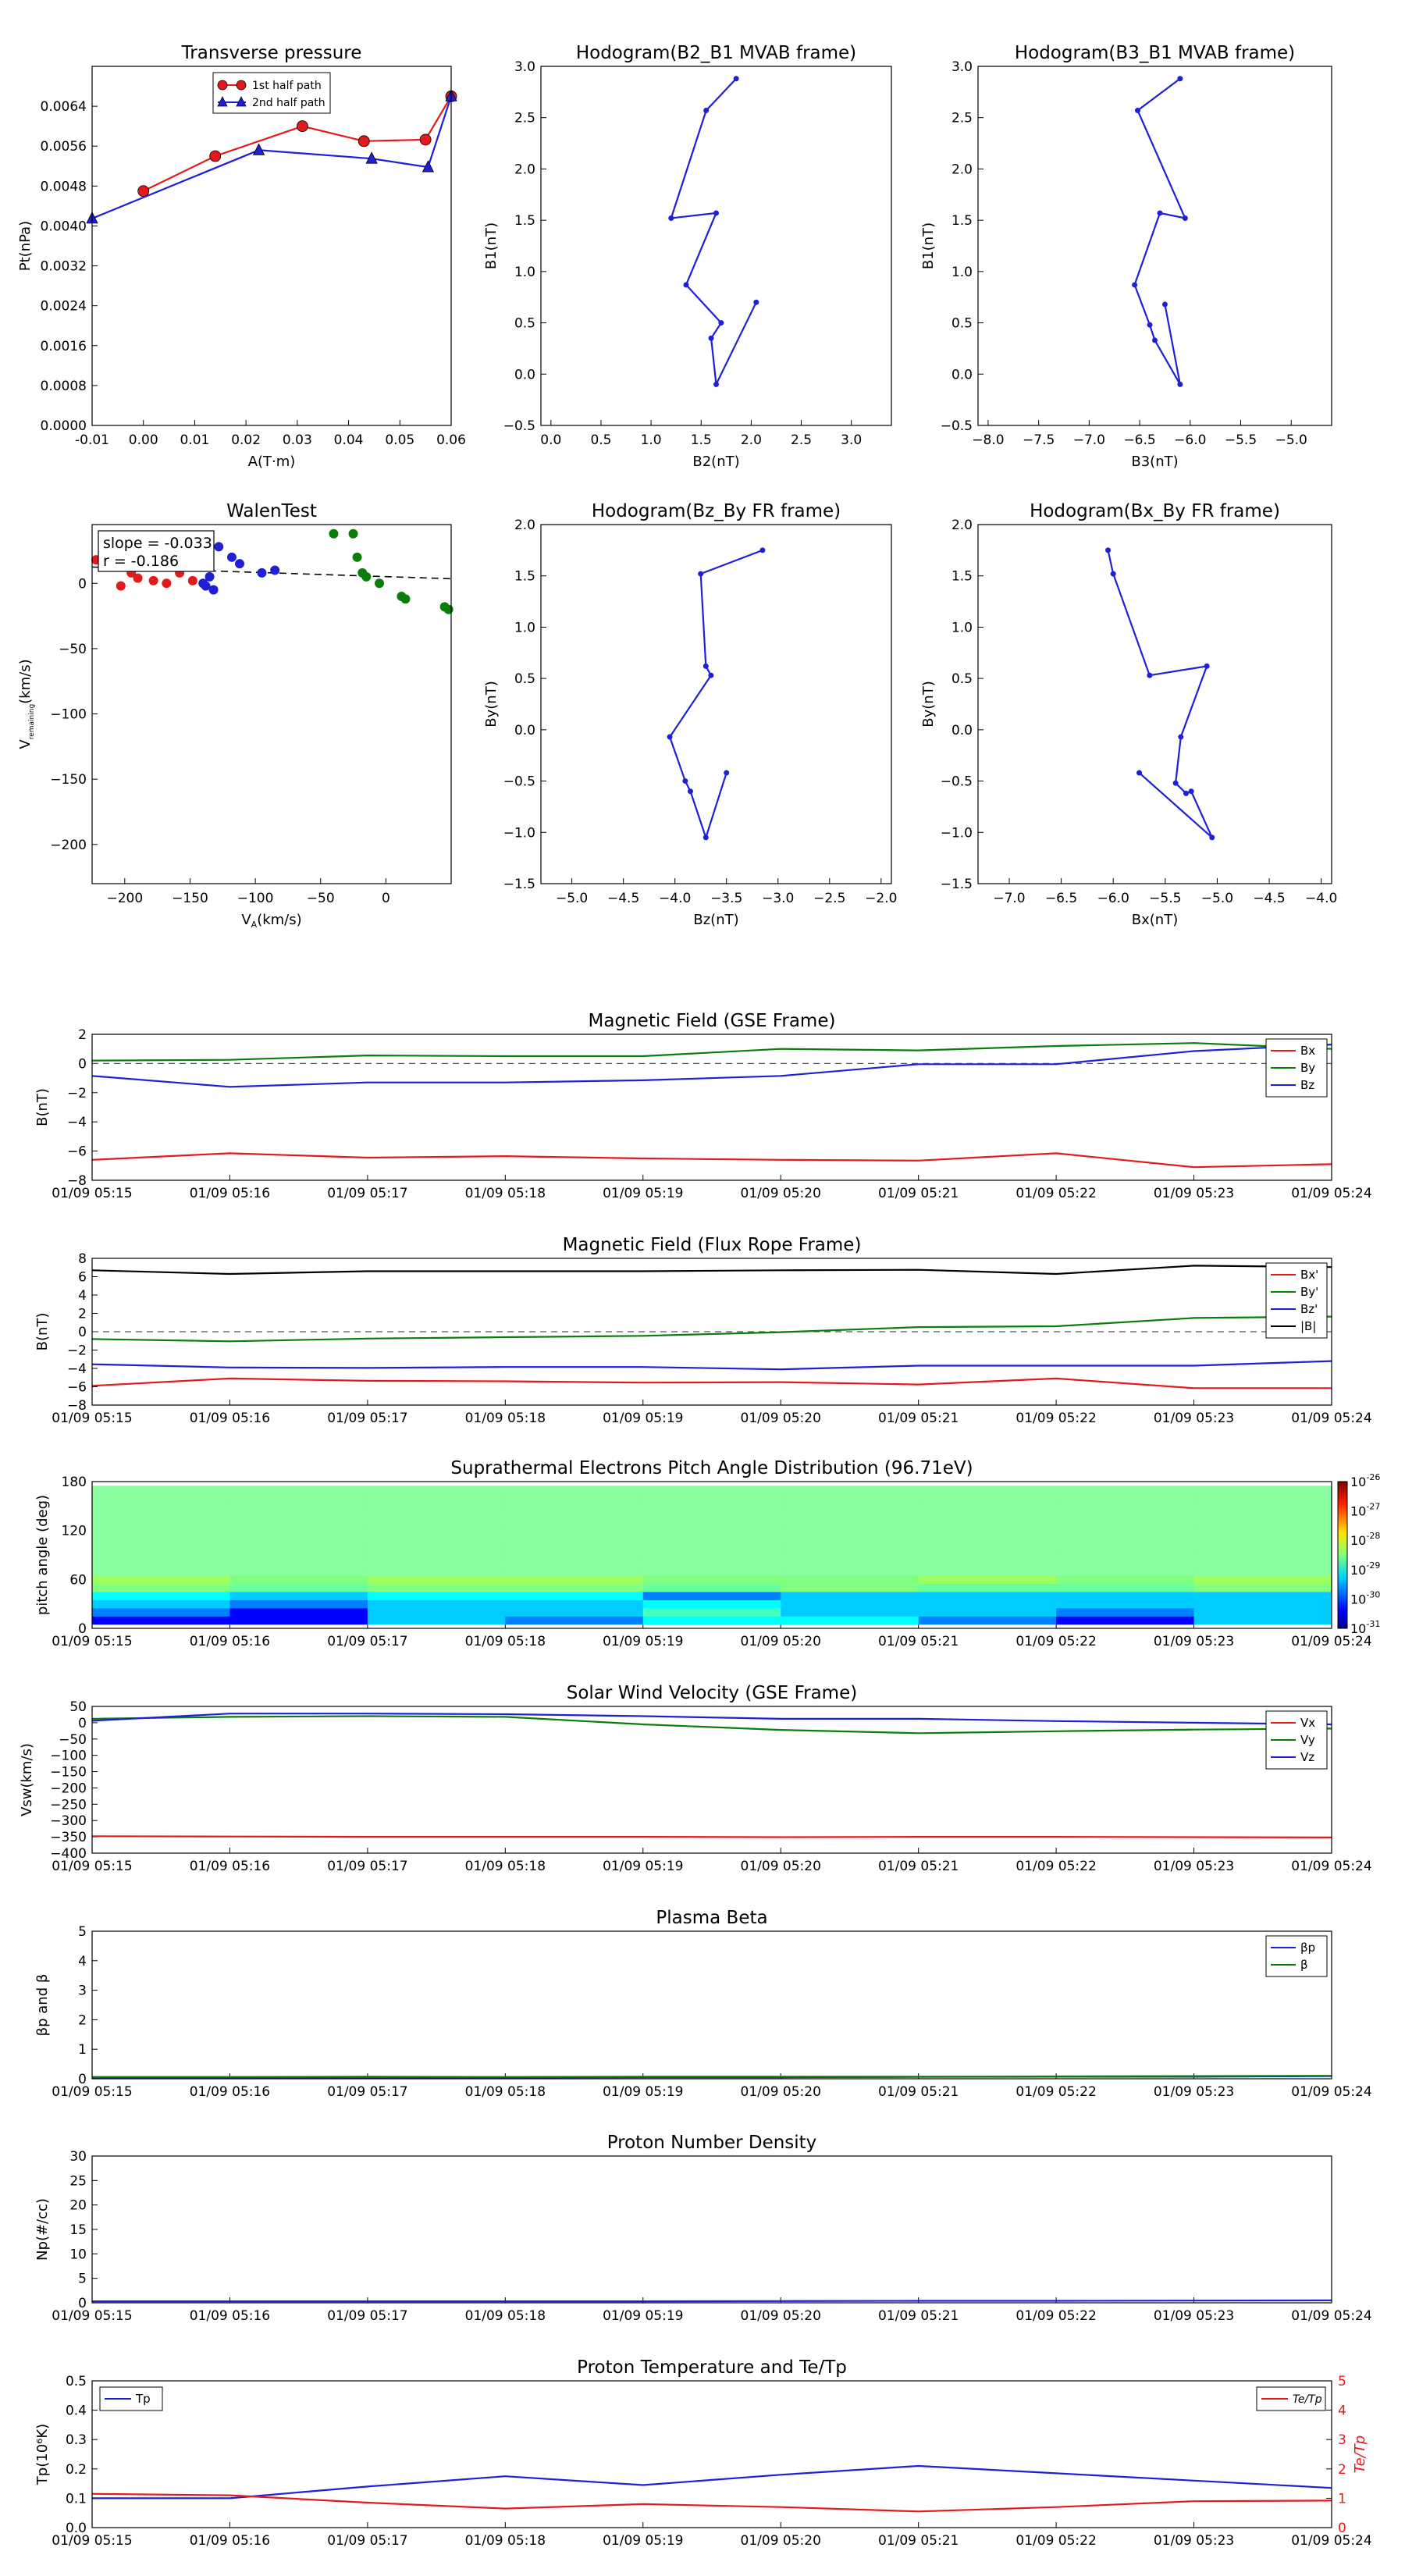 This screenshot has height=2576, width=1405. Describe the element at coordinates (82, 584) in the screenshot. I see `walen-ytick-label: 0` at that location.